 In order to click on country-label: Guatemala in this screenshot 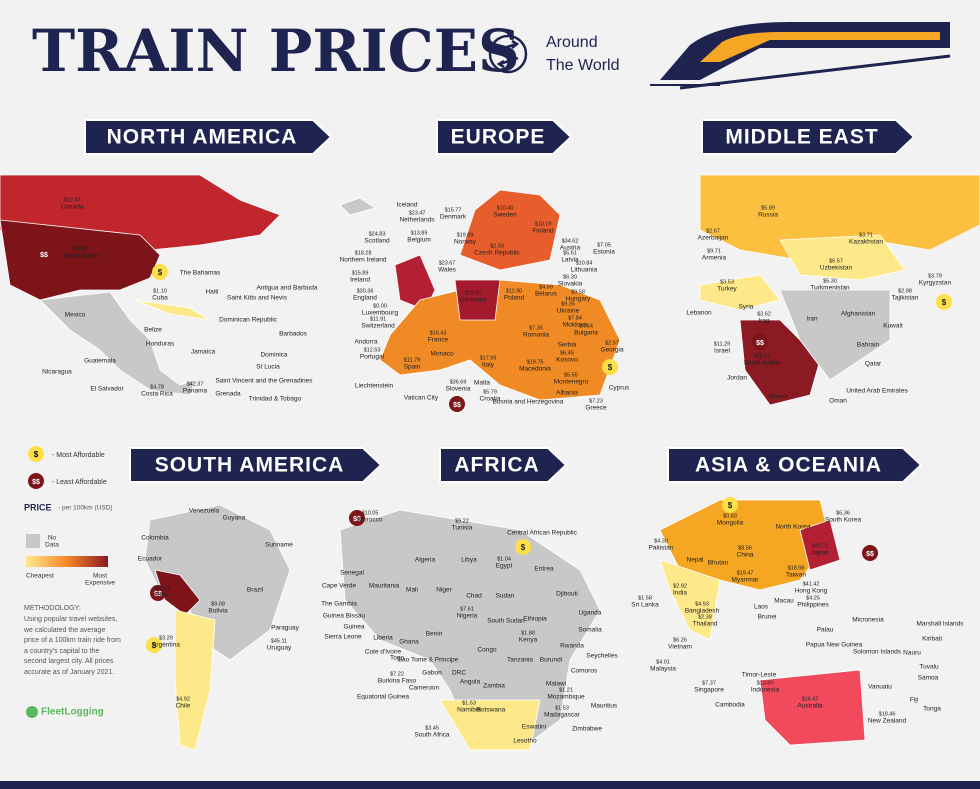, I will do `click(100, 361)`.